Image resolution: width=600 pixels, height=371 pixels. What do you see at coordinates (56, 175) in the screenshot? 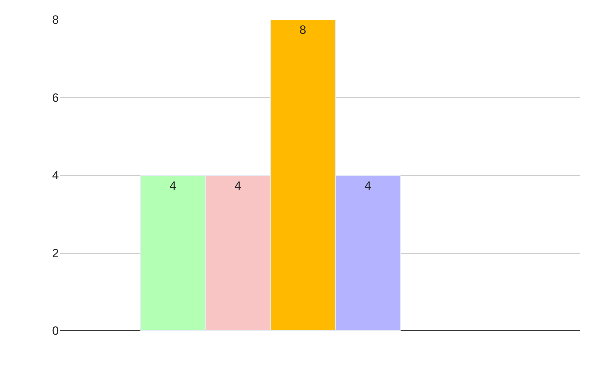
I see `y-tick-label: 4` at bounding box center [56, 175].